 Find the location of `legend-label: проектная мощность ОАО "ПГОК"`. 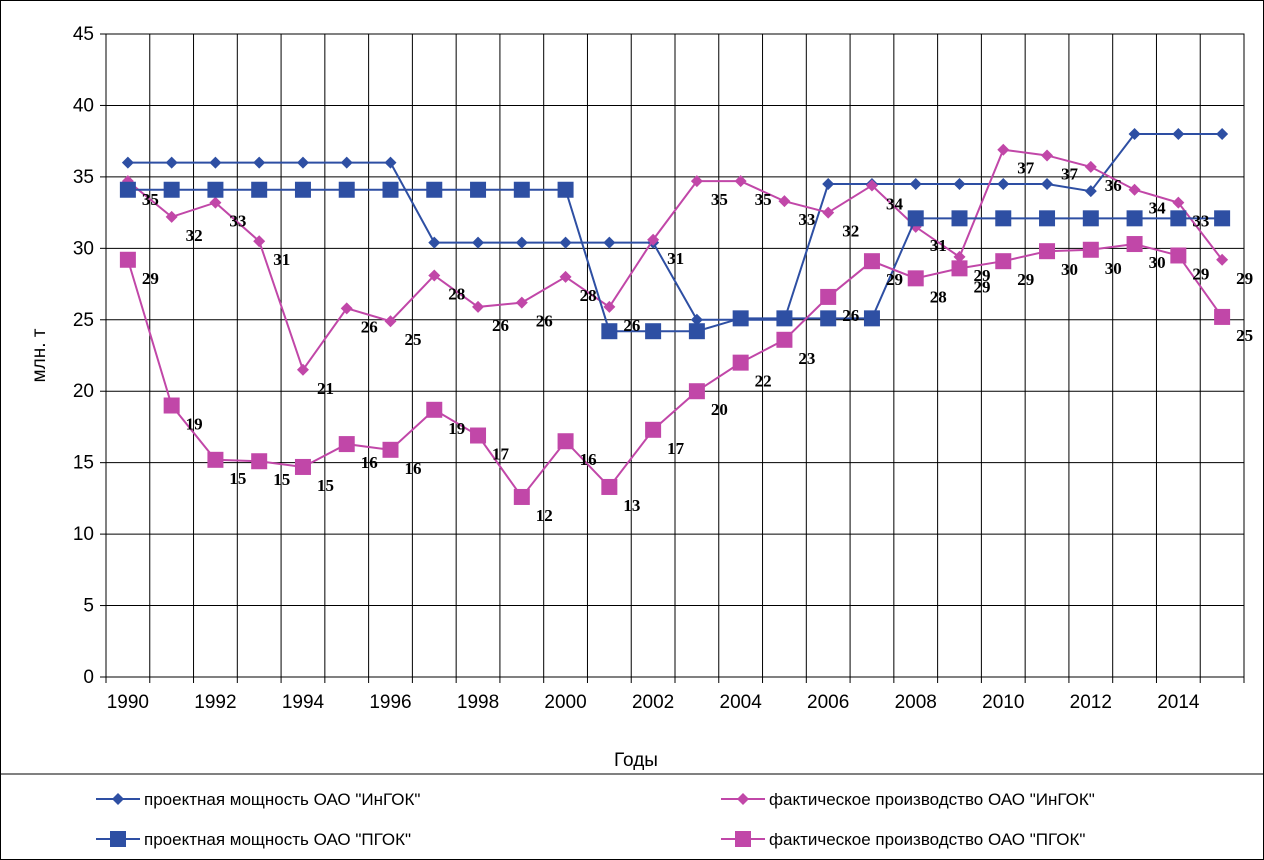

legend-label: проектная мощность ОАО "ПГОК" is located at coordinates (277, 839).